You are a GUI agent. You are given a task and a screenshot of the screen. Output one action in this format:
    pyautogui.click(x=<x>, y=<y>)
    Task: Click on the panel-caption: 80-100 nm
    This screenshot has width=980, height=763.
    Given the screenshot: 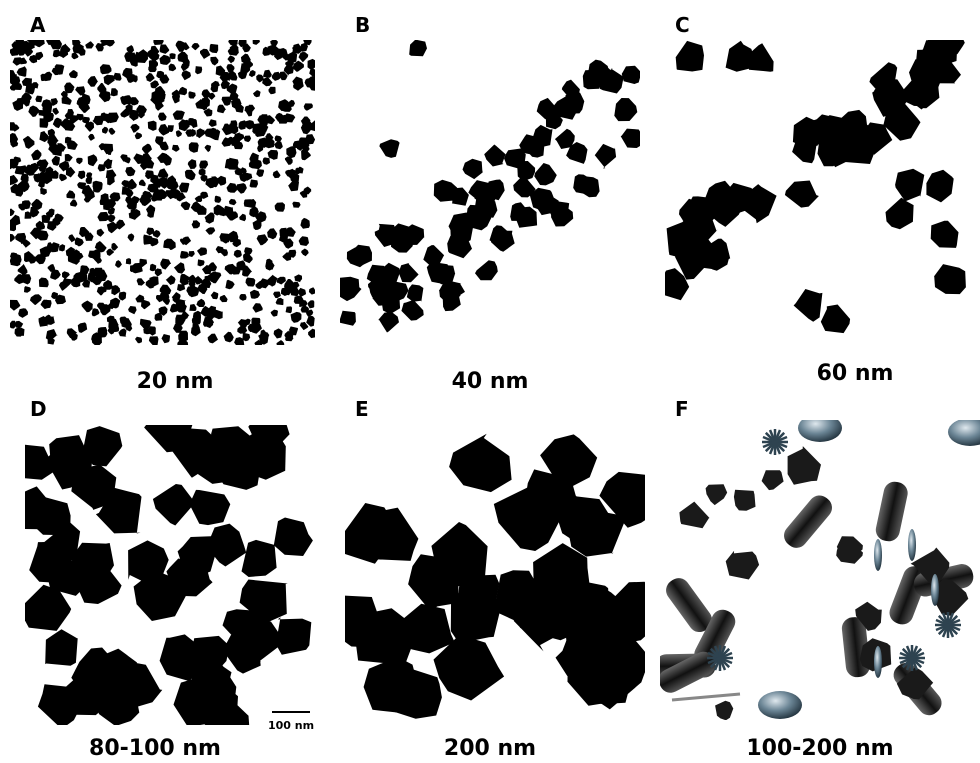 What is the action you would take?
    pyautogui.click(x=155, y=748)
    